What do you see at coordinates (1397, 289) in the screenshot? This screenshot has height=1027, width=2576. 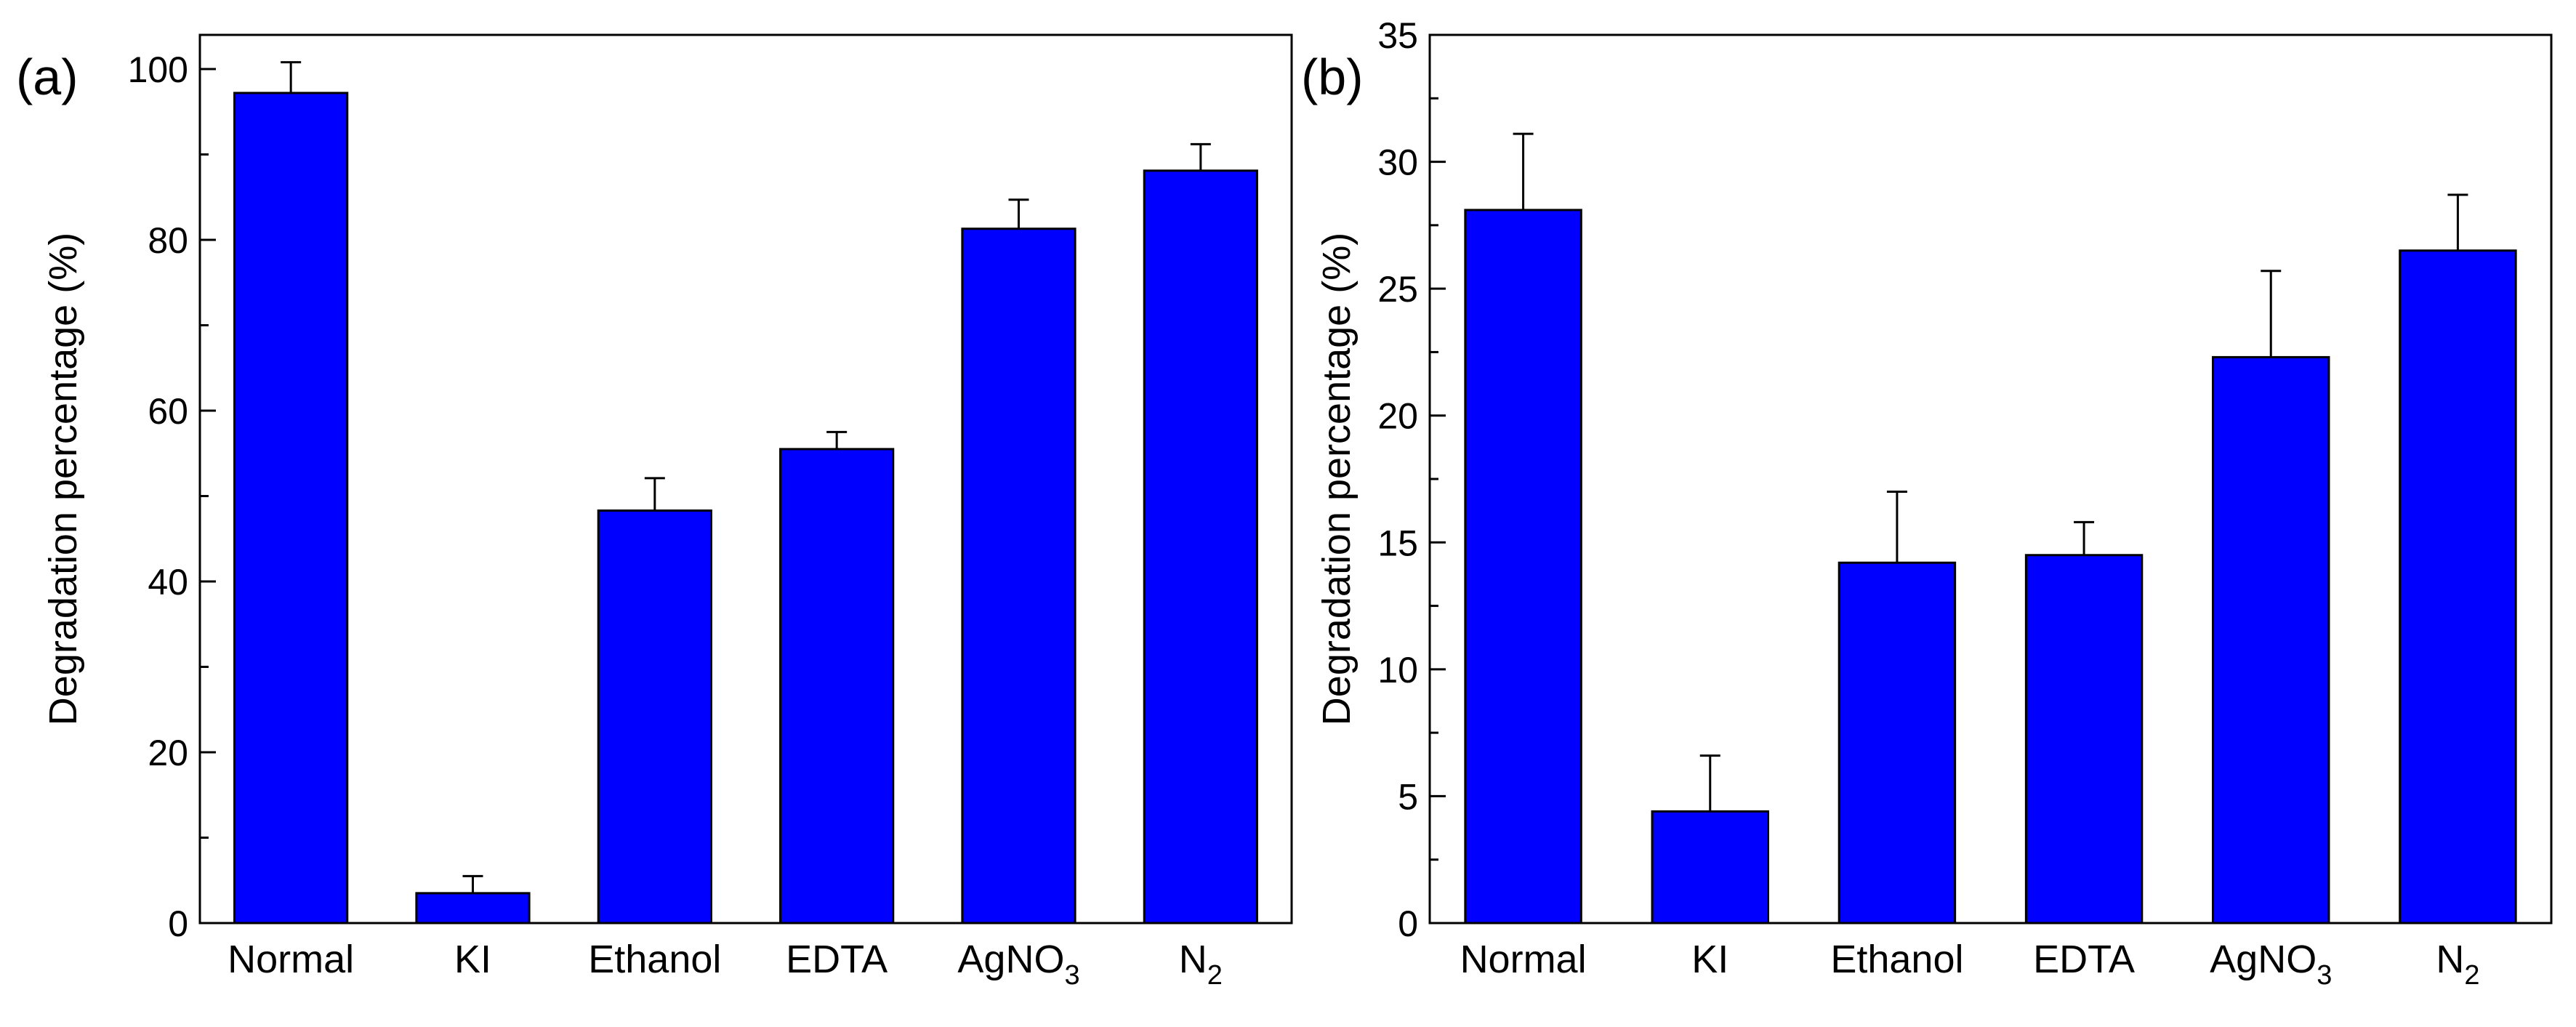 I see `y-tick-label: 25` at bounding box center [1397, 289].